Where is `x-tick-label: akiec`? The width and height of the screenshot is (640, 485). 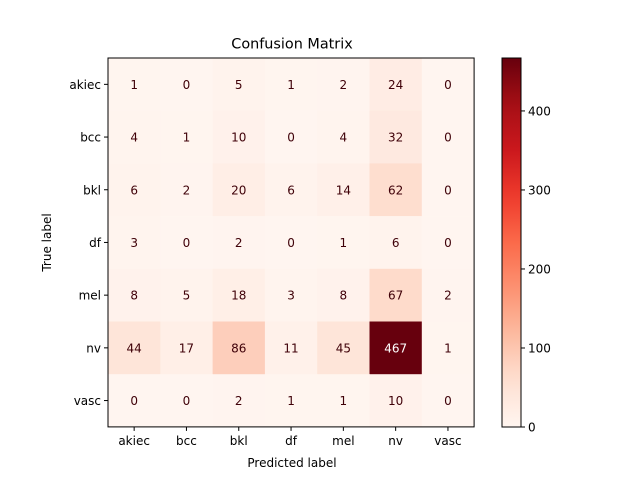
x-tick-label: akiec is located at coordinates (134, 441).